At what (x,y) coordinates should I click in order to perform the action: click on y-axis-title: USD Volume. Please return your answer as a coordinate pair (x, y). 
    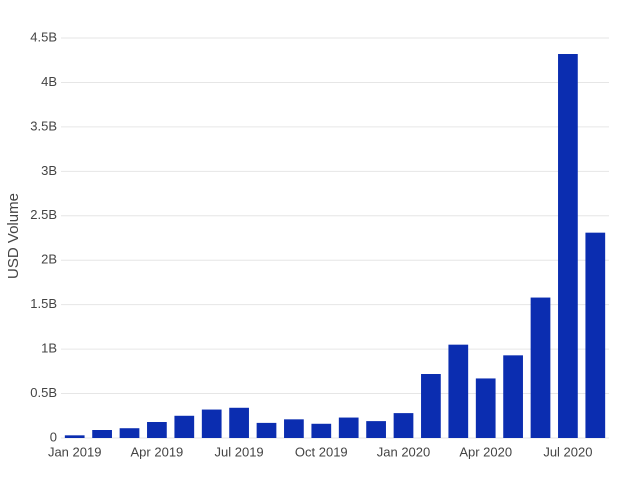
    Looking at the image, I should click on (13, 236).